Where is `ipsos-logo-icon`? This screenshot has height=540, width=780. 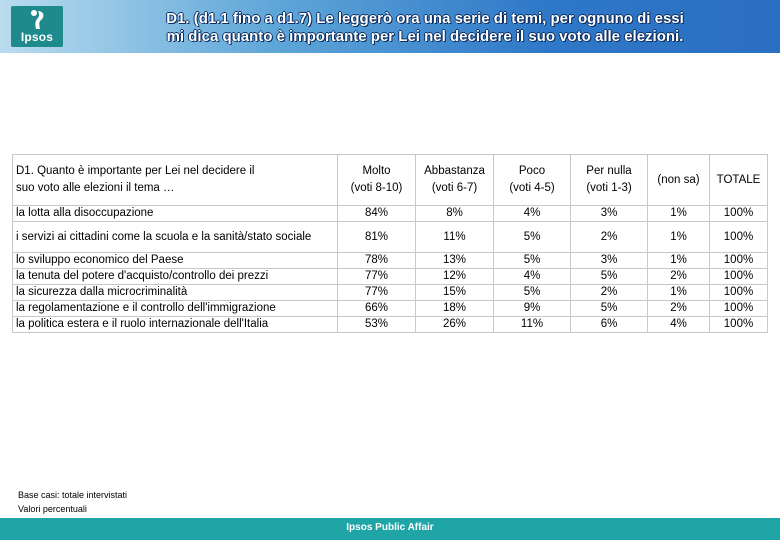 ipsos-logo-icon is located at coordinates (37, 19).